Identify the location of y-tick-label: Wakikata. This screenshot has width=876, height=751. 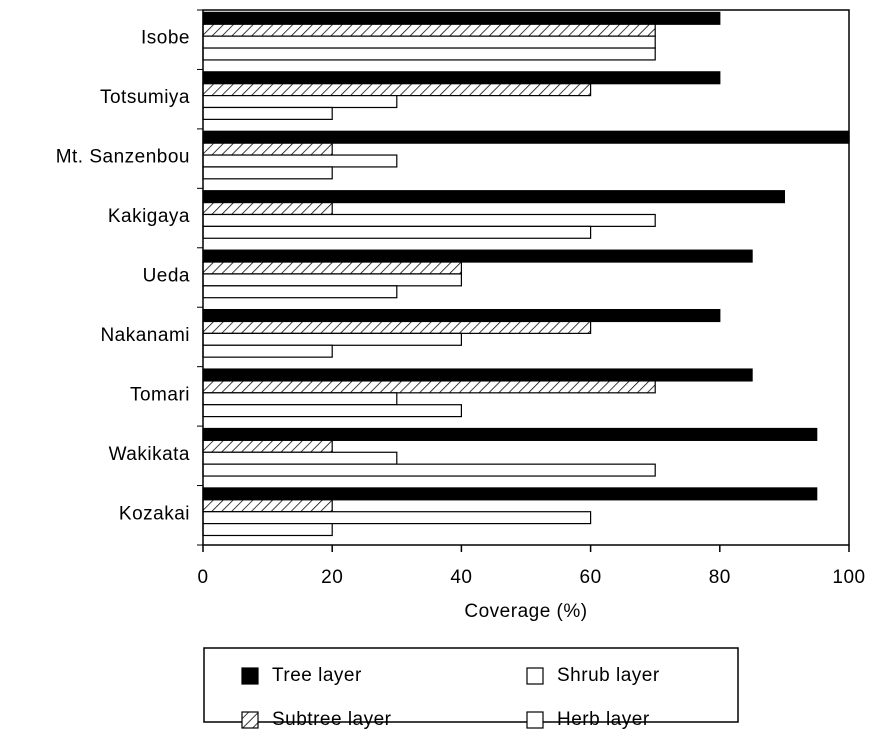
(149, 454).